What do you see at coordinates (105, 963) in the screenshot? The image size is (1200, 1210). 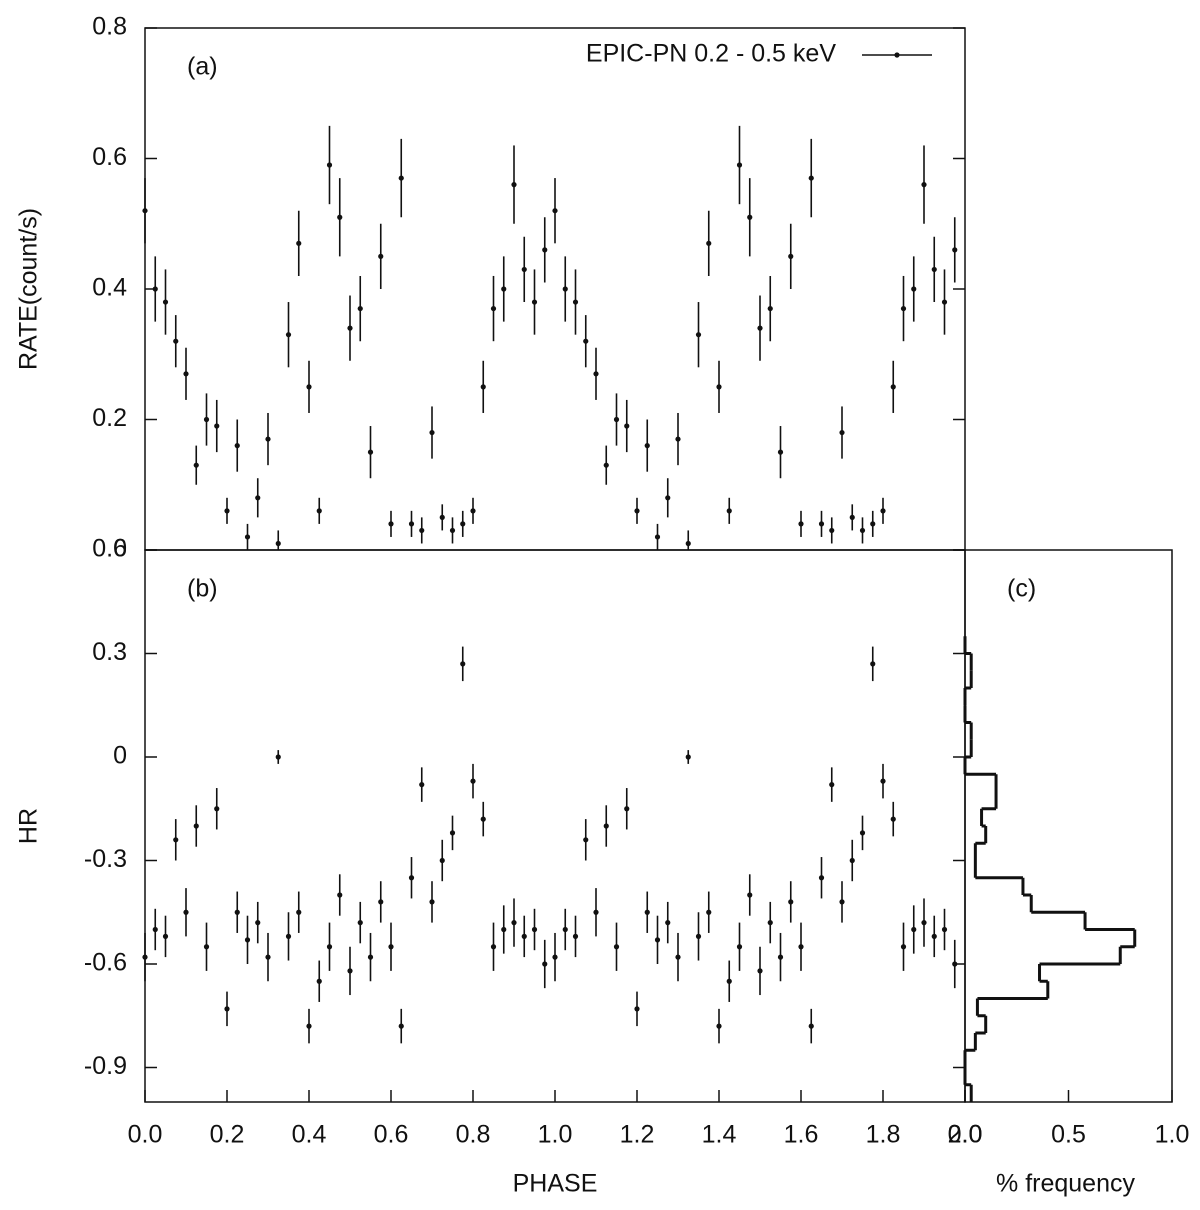 I see `y-tick-label: -0.6` at bounding box center [105, 963].